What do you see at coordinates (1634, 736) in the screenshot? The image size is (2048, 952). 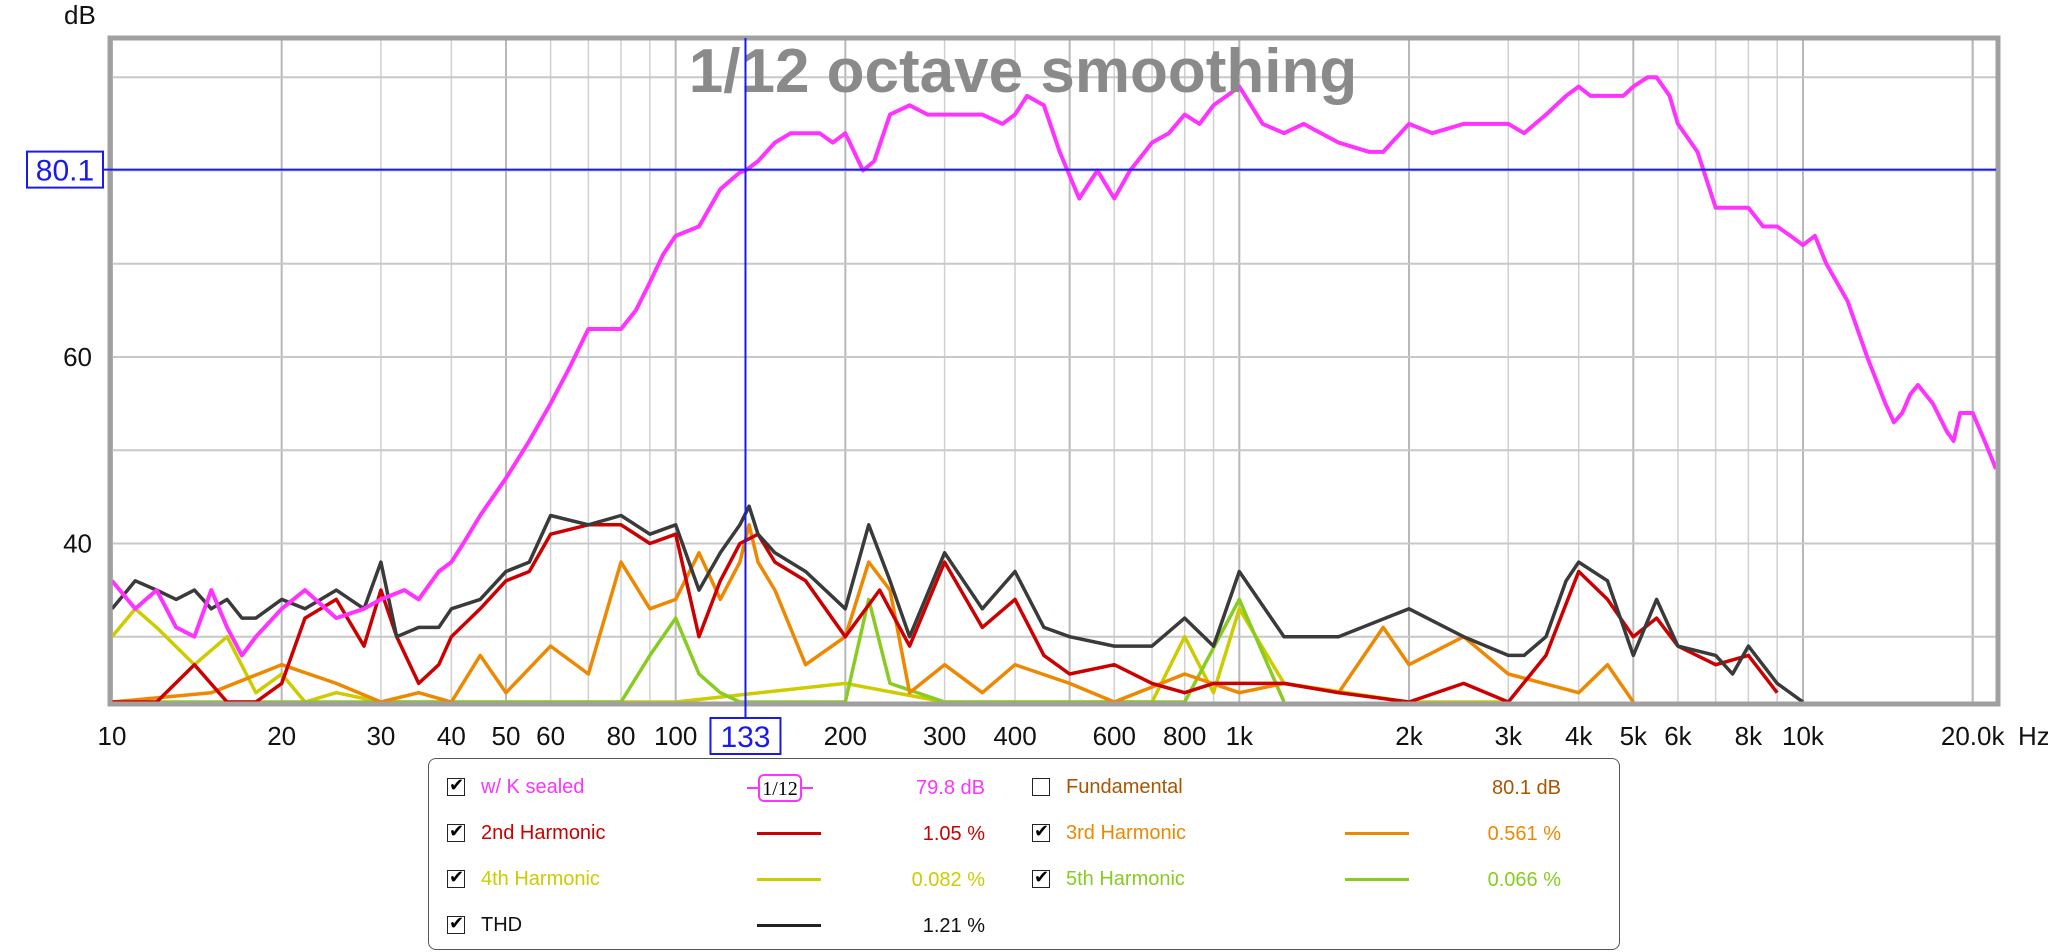 I see `x-tick-label: 5k` at bounding box center [1634, 736].